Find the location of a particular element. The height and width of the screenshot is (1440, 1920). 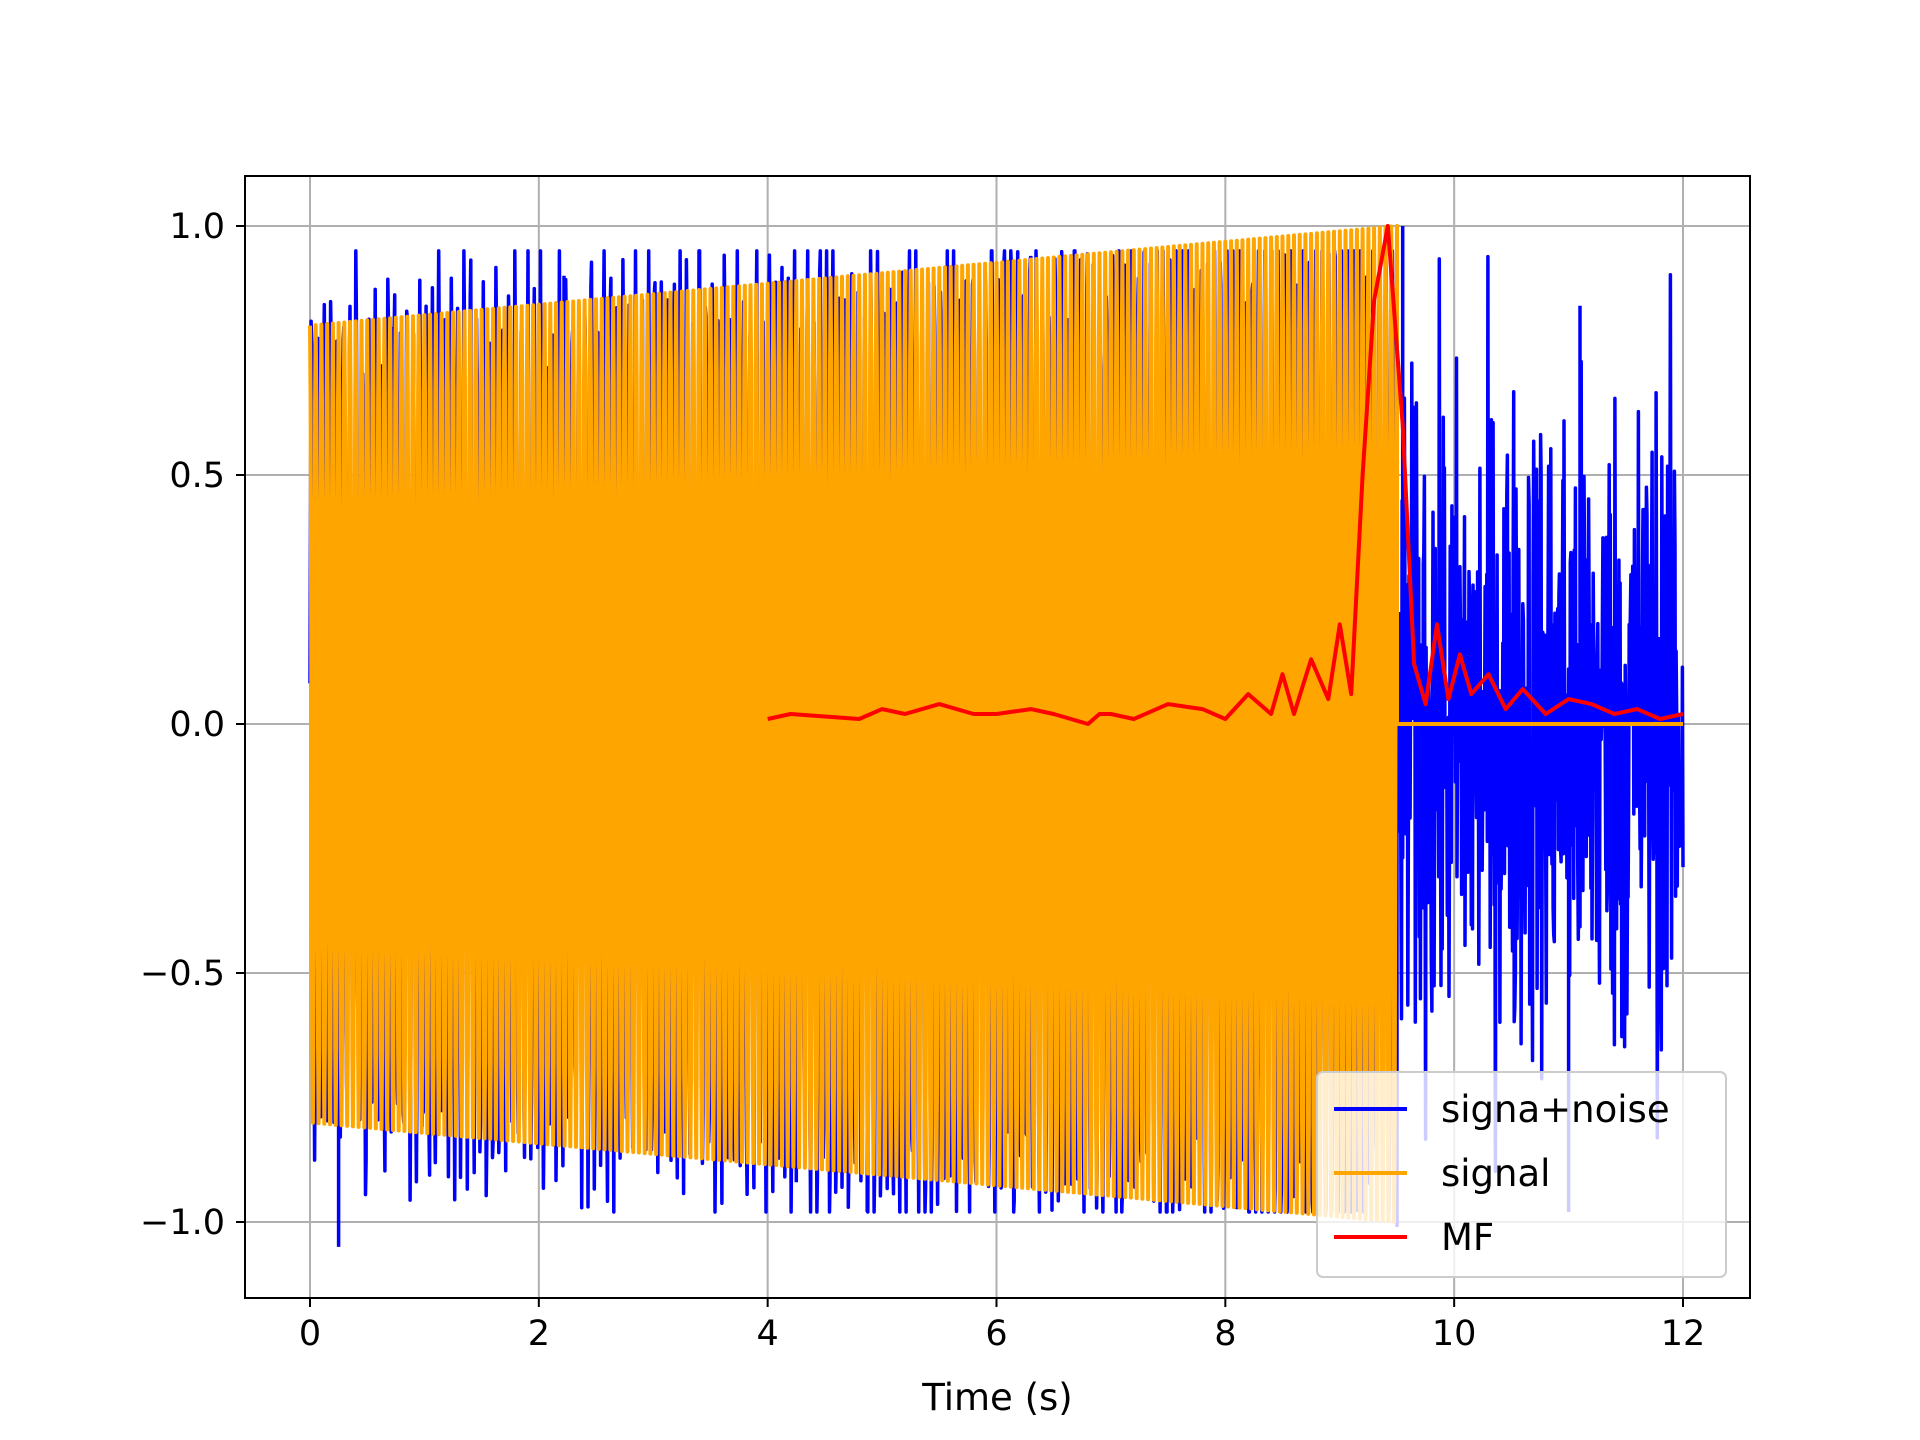

x-axis-label: Time (s) is located at coordinates (996, 1397).